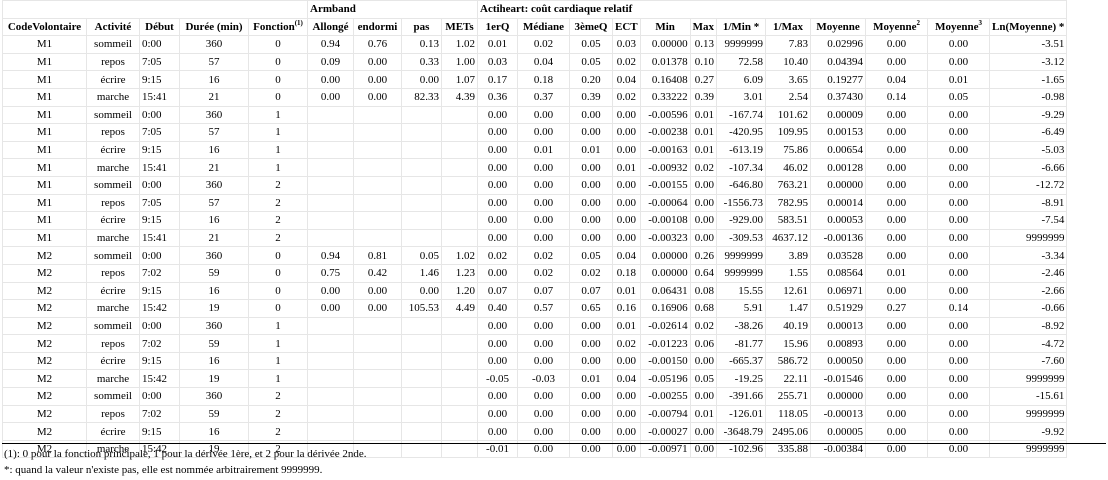 This screenshot has height=480, width=1108. I want to click on table-cell: 0.01378, so click(665, 62).